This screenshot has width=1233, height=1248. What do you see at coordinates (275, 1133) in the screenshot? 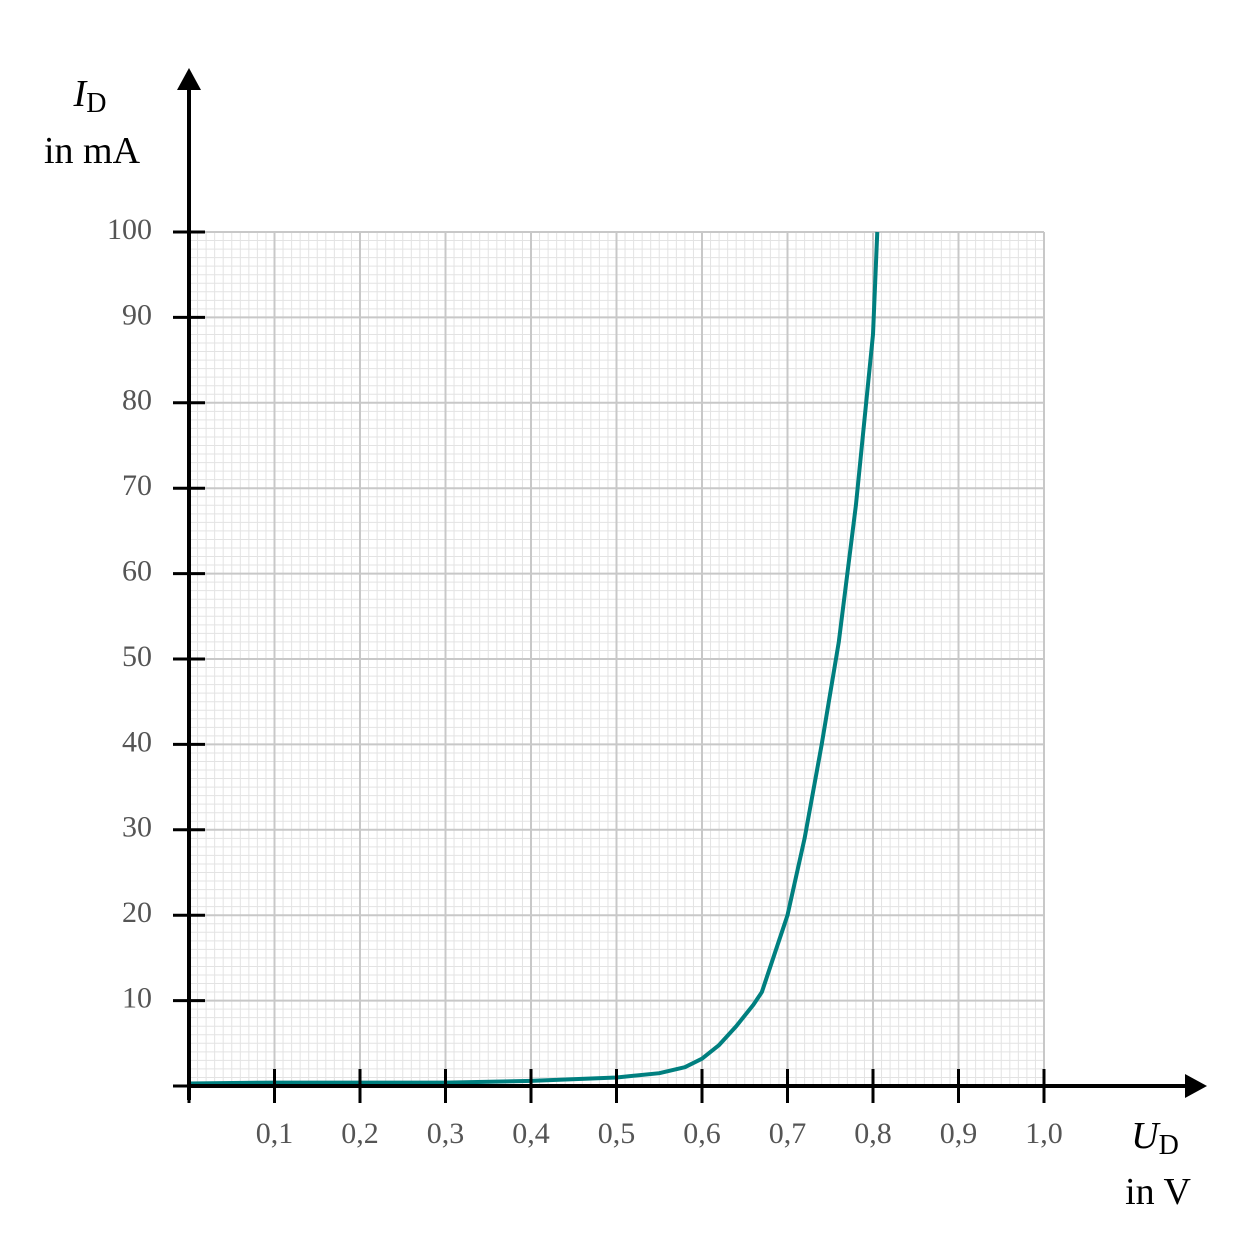
I see `x-tick-label: 0,1` at bounding box center [275, 1133].